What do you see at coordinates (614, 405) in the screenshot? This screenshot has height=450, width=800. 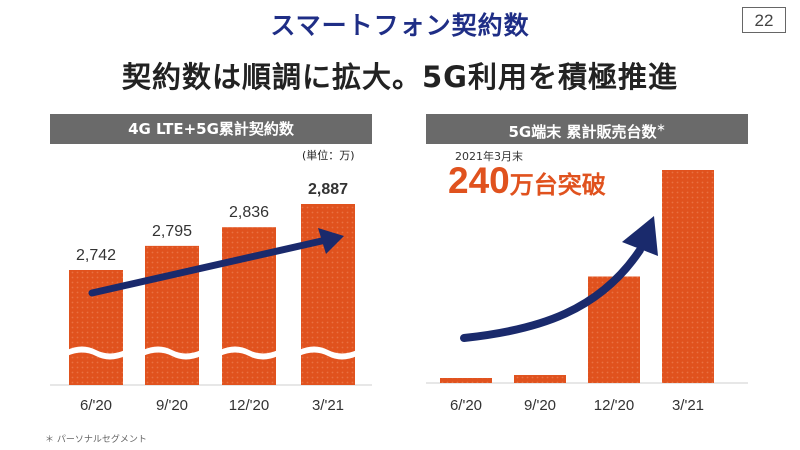 I see `right-x-tick: 12/'20` at bounding box center [614, 405].